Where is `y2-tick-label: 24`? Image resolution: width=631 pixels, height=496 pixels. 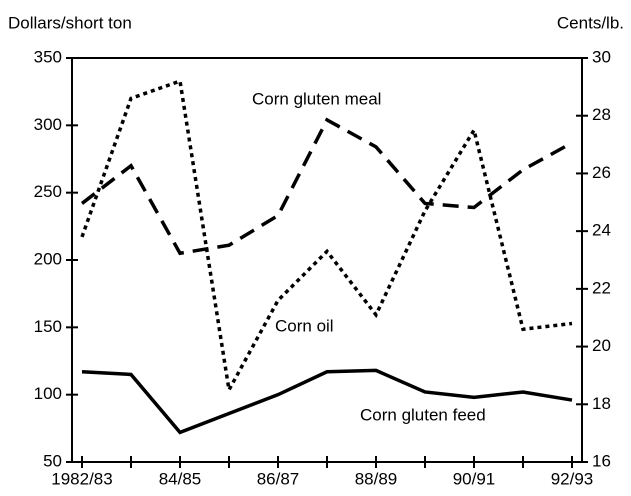 y2-tick-label: 24 is located at coordinates (601, 230).